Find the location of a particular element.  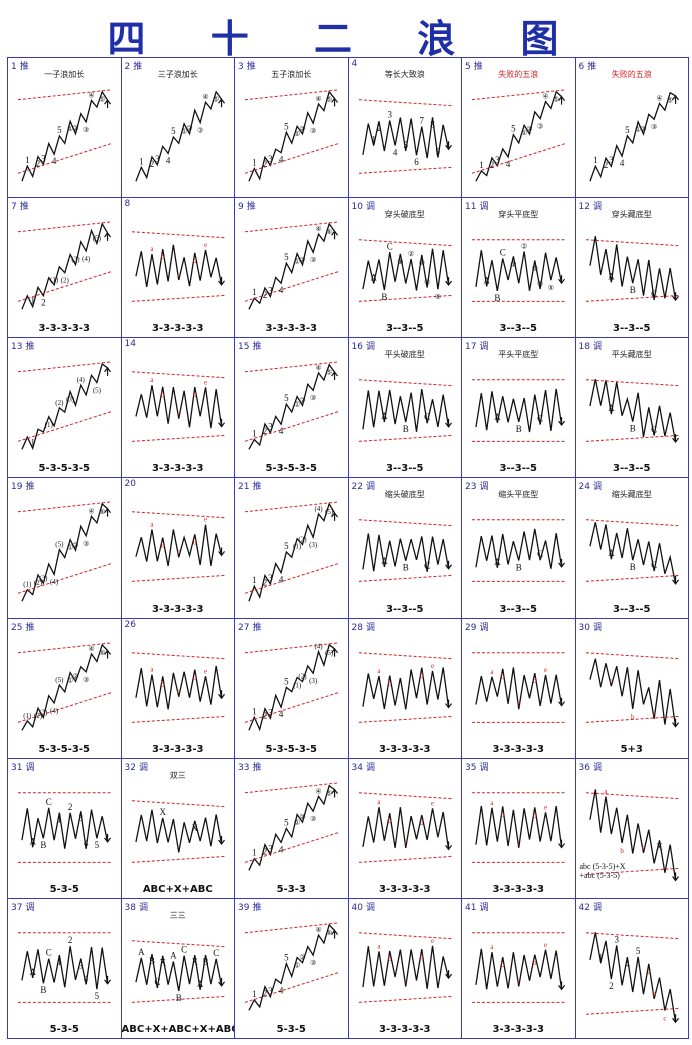

wave-label: ① is located at coordinates (400, 262).